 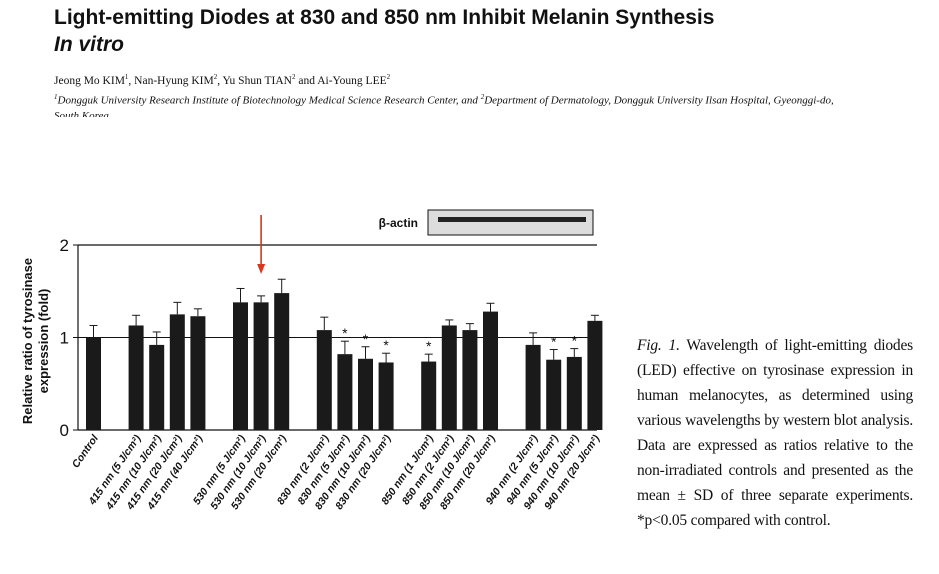 What do you see at coordinates (27, 341) in the screenshot?
I see `y-axis-label-line-1: Relative ratio of tyrosinase` at bounding box center [27, 341].